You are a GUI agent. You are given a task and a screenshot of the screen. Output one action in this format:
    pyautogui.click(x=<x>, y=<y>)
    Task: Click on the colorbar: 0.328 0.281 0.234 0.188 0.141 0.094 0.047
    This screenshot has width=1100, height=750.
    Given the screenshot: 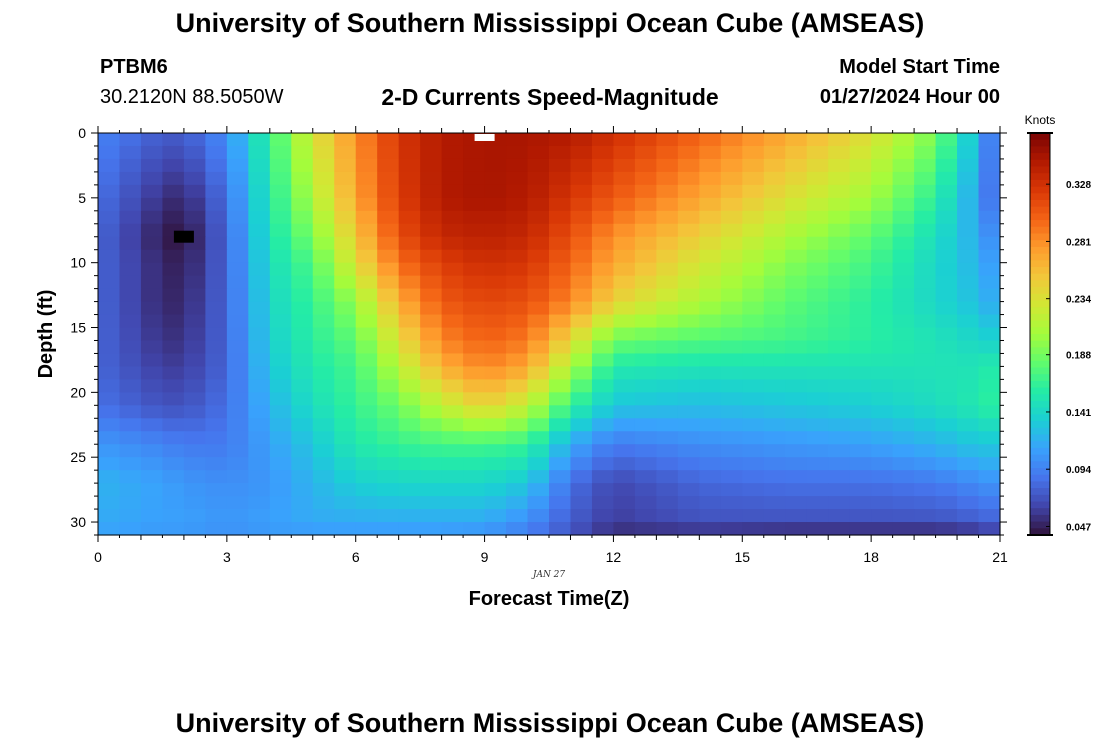 What is the action you would take?
    pyautogui.click(x=1059, y=334)
    